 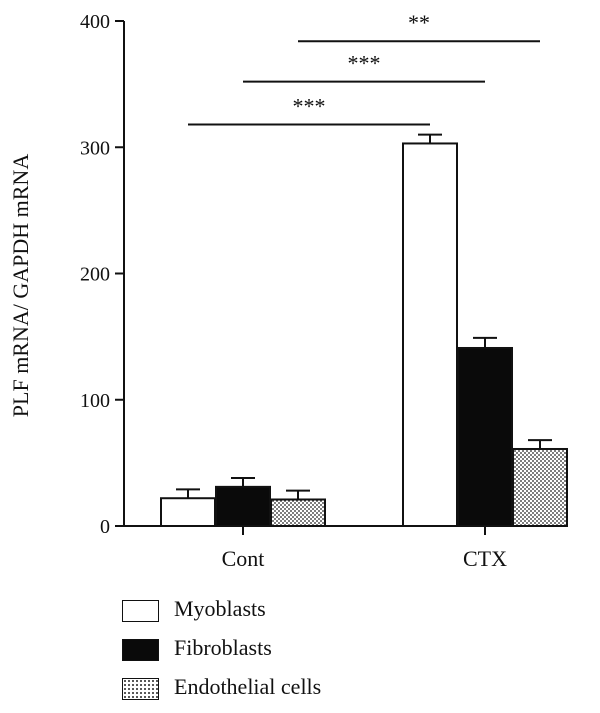 What do you see at coordinates (430, 334) in the screenshot?
I see `bar-myoblasts-ctx` at bounding box center [430, 334].